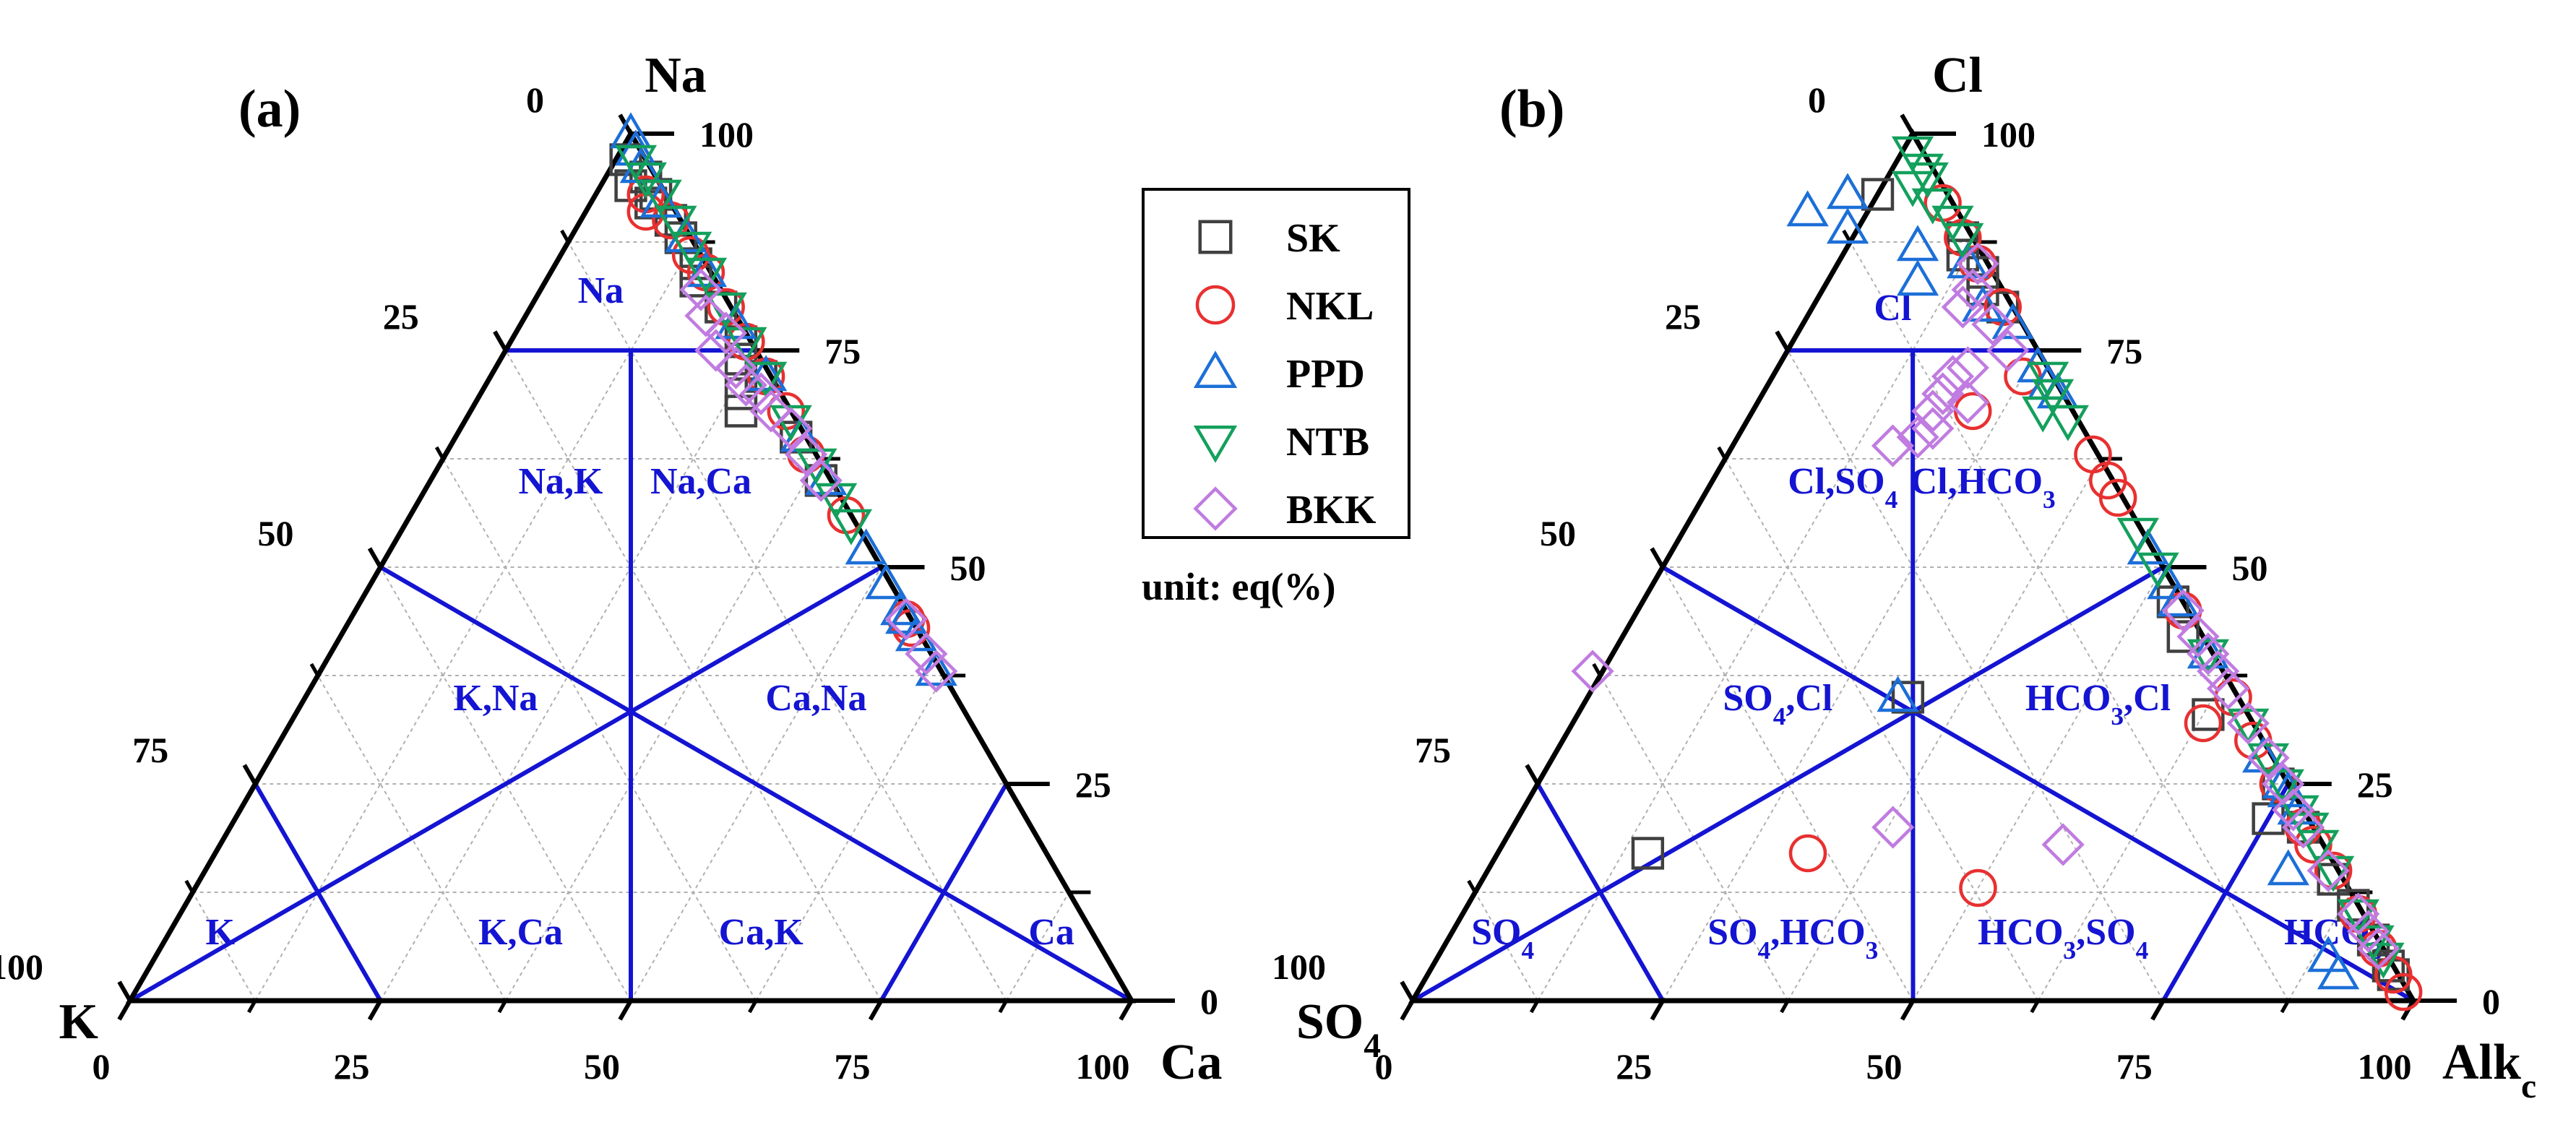 This screenshot has width=2576, height=1130. What do you see at coordinates (1634, 1066) in the screenshot?
I see `bottom-tick-label: 25` at bounding box center [1634, 1066].